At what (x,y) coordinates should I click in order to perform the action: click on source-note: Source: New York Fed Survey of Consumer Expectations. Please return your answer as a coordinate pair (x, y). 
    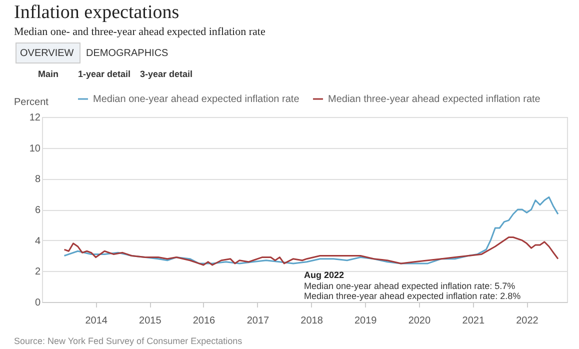
    Looking at the image, I should click on (128, 341).